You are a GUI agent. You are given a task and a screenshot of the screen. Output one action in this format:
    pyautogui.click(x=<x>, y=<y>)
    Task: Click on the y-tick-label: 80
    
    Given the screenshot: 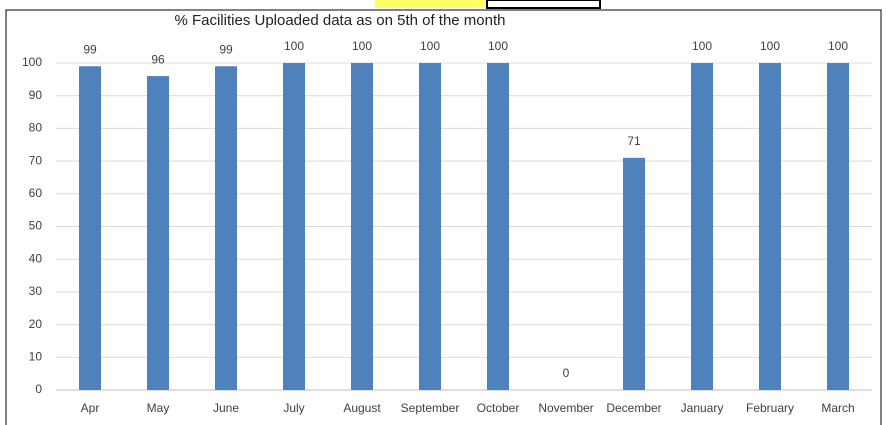 What is the action you would take?
    pyautogui.click(x=36, y=128)
    